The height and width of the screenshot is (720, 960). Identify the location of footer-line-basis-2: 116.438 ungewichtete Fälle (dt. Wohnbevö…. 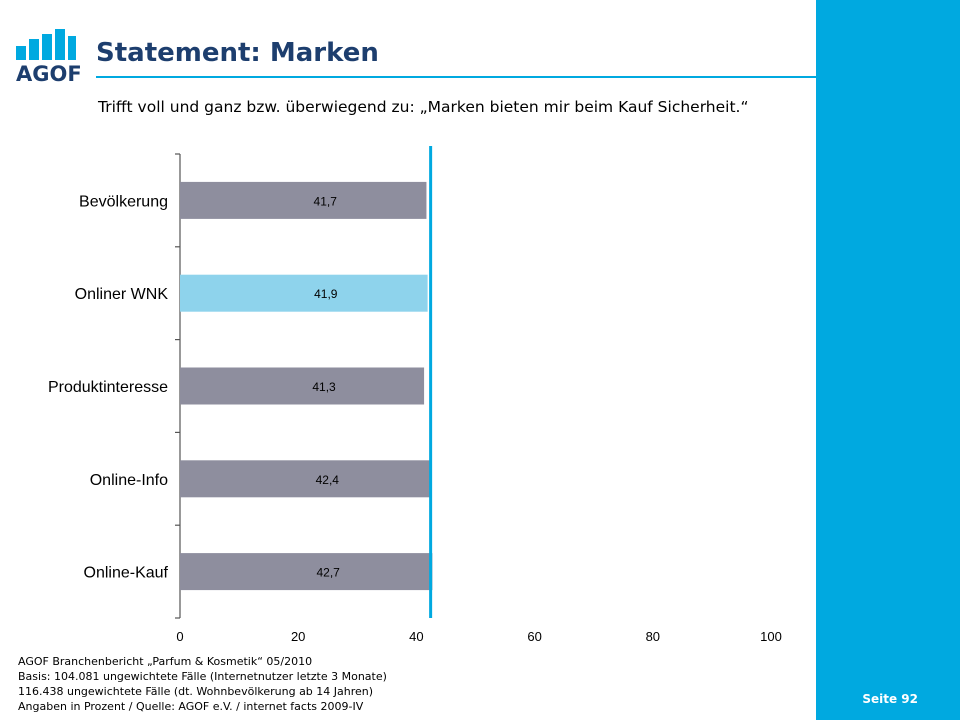
(196, 691).